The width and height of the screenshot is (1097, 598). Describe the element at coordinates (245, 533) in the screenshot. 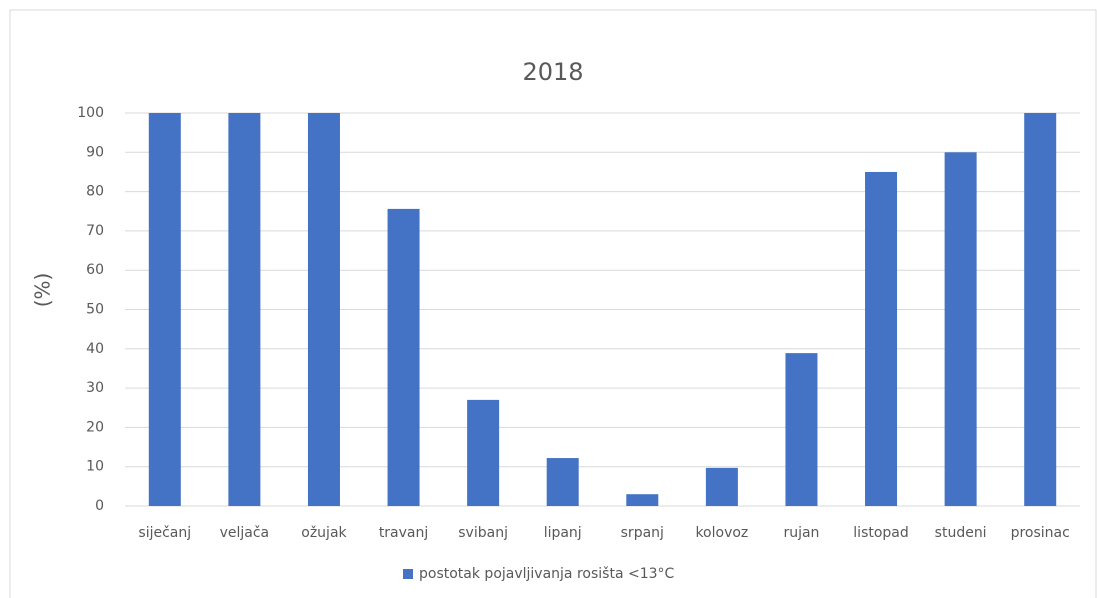

I see `x-tick-label: veljača` at that location.